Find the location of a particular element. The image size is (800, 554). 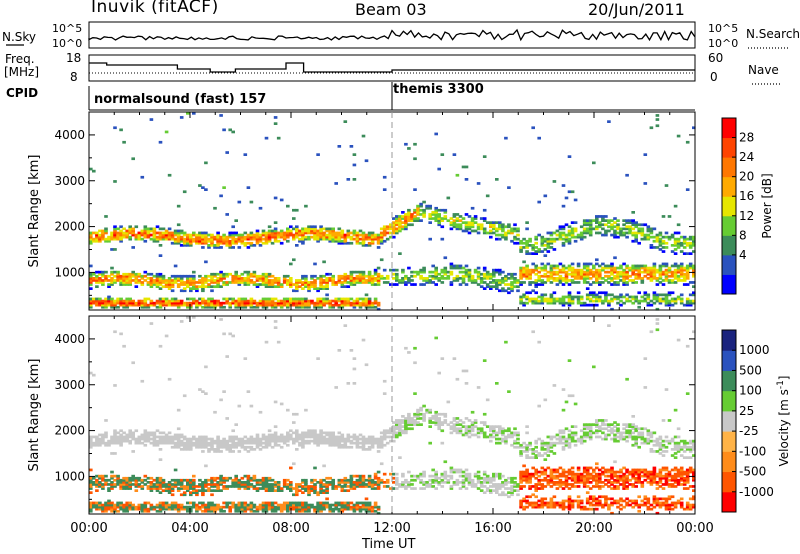

power-colorbar-label: 8 is located at coordinates (743, 235).